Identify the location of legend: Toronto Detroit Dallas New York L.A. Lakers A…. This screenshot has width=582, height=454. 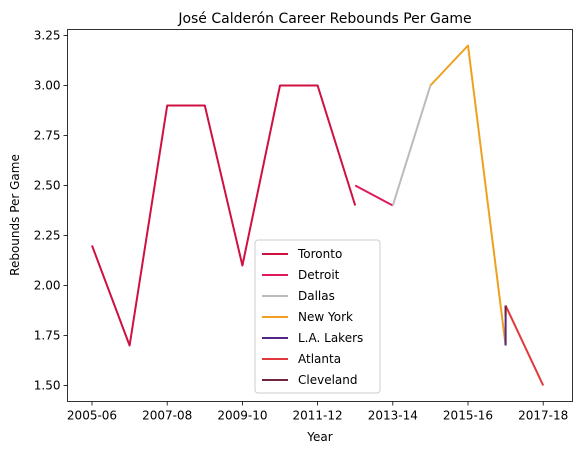
(317, 316).